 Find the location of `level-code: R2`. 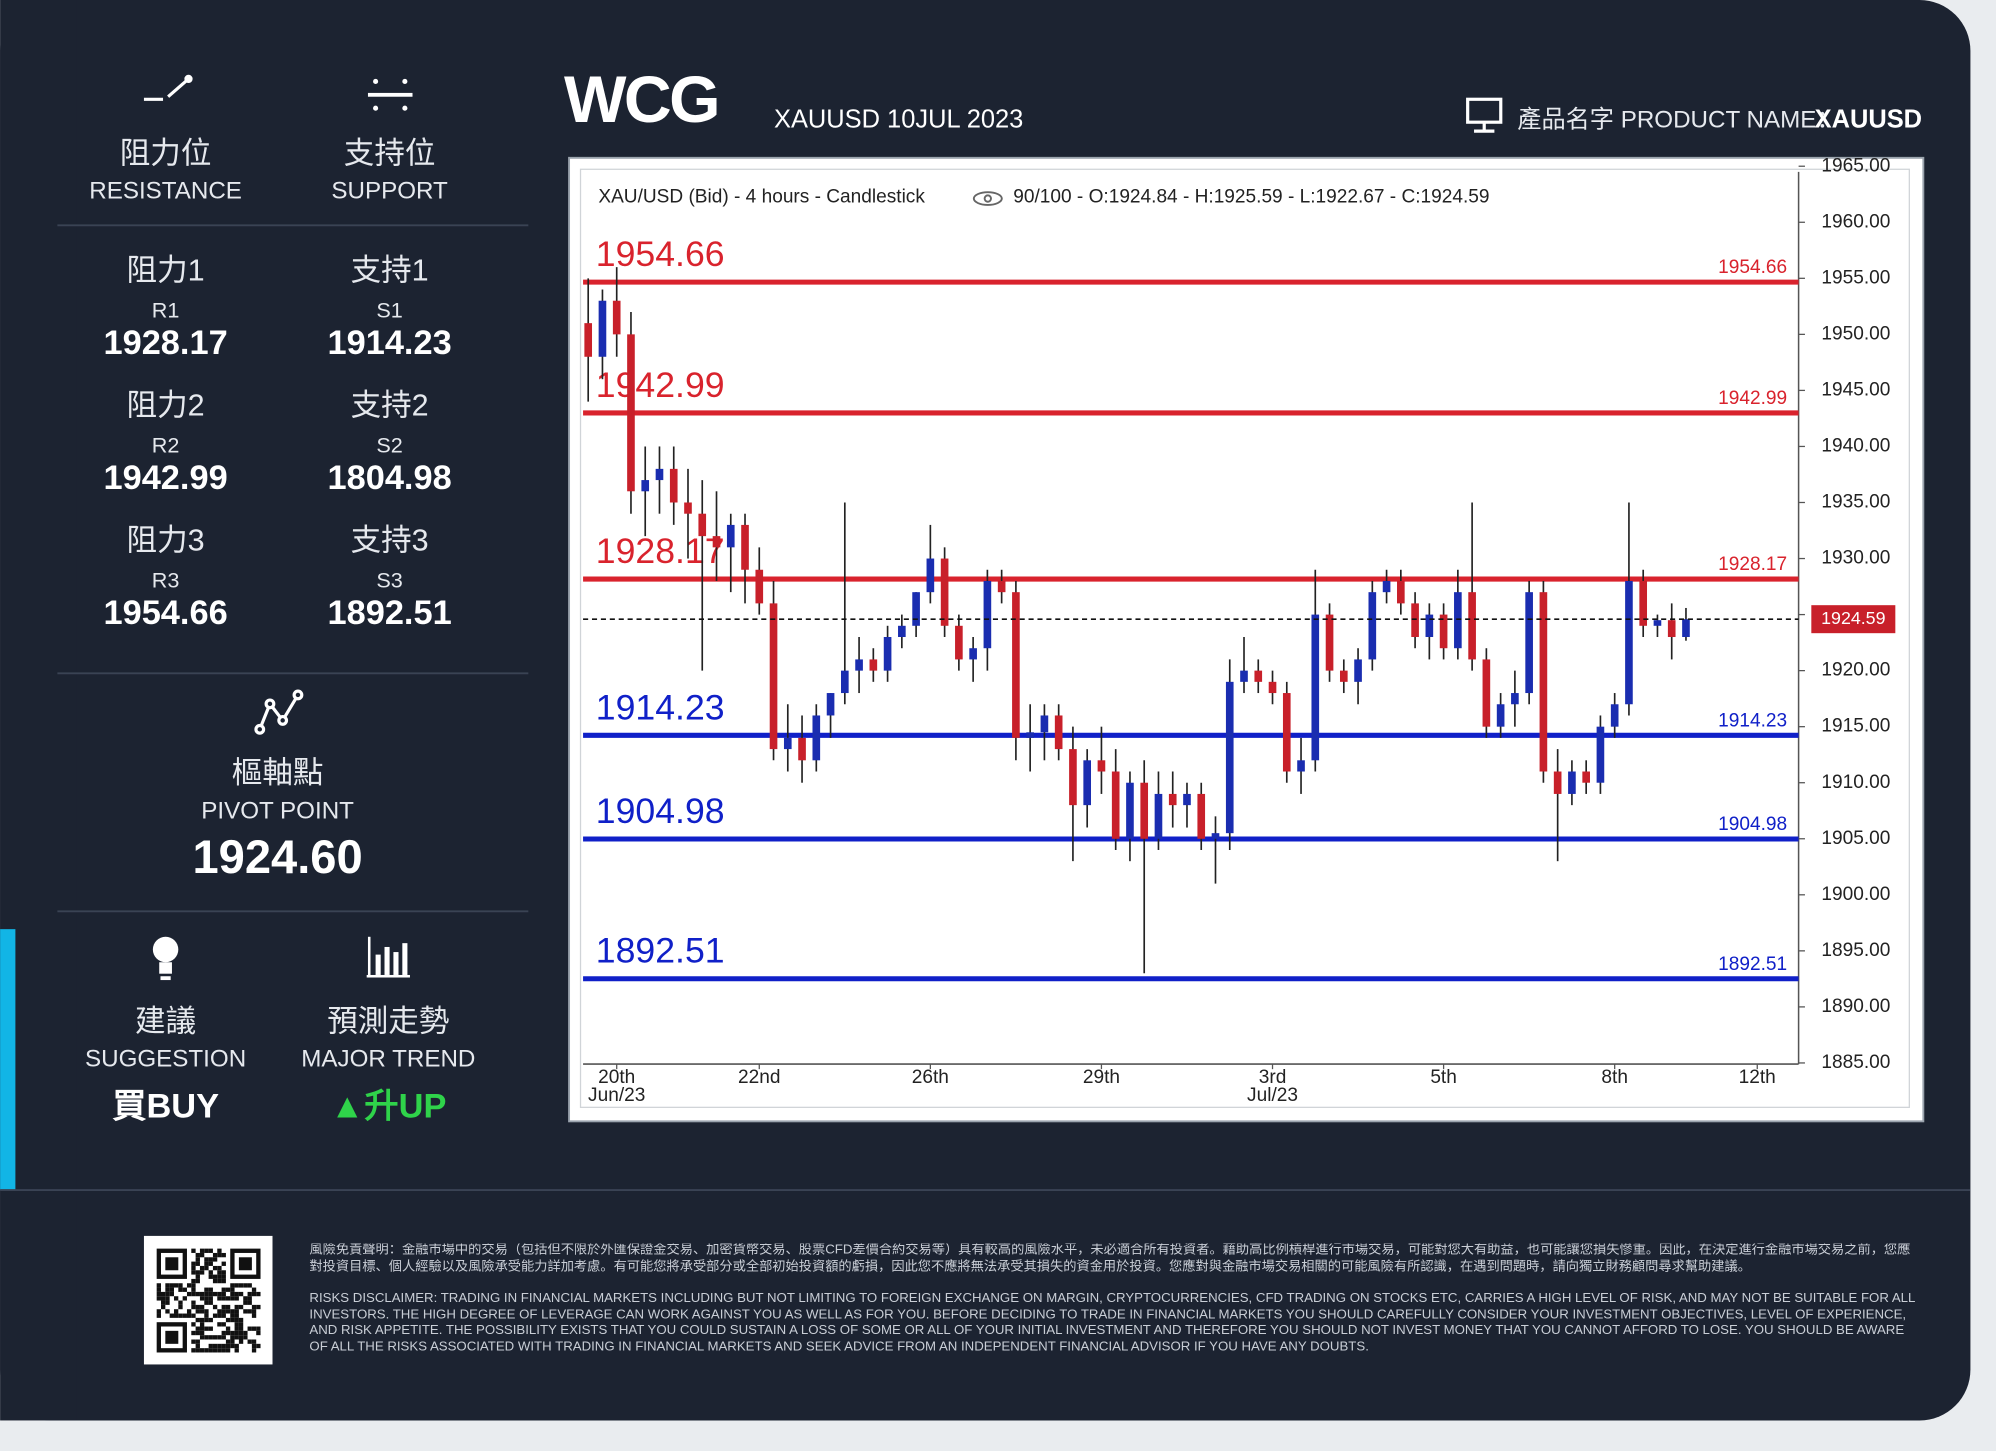

level-code: R2 is located at coordinates (166, 444).